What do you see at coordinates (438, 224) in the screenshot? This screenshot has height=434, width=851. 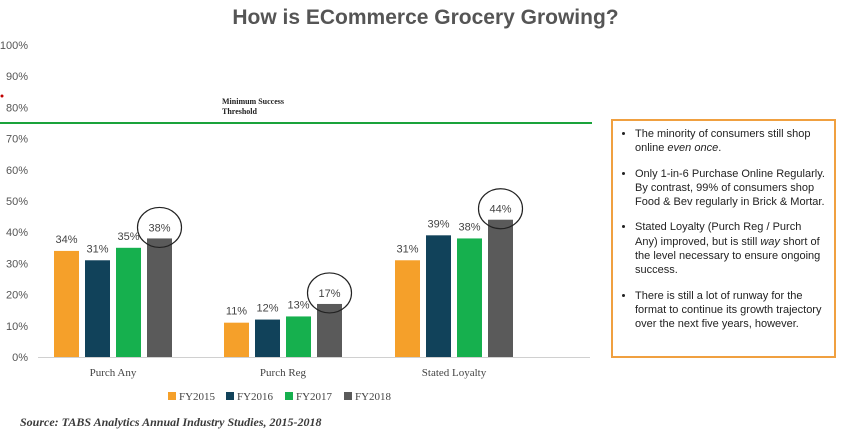 I see `data-label: 39%` at bounding box center [438, 224].